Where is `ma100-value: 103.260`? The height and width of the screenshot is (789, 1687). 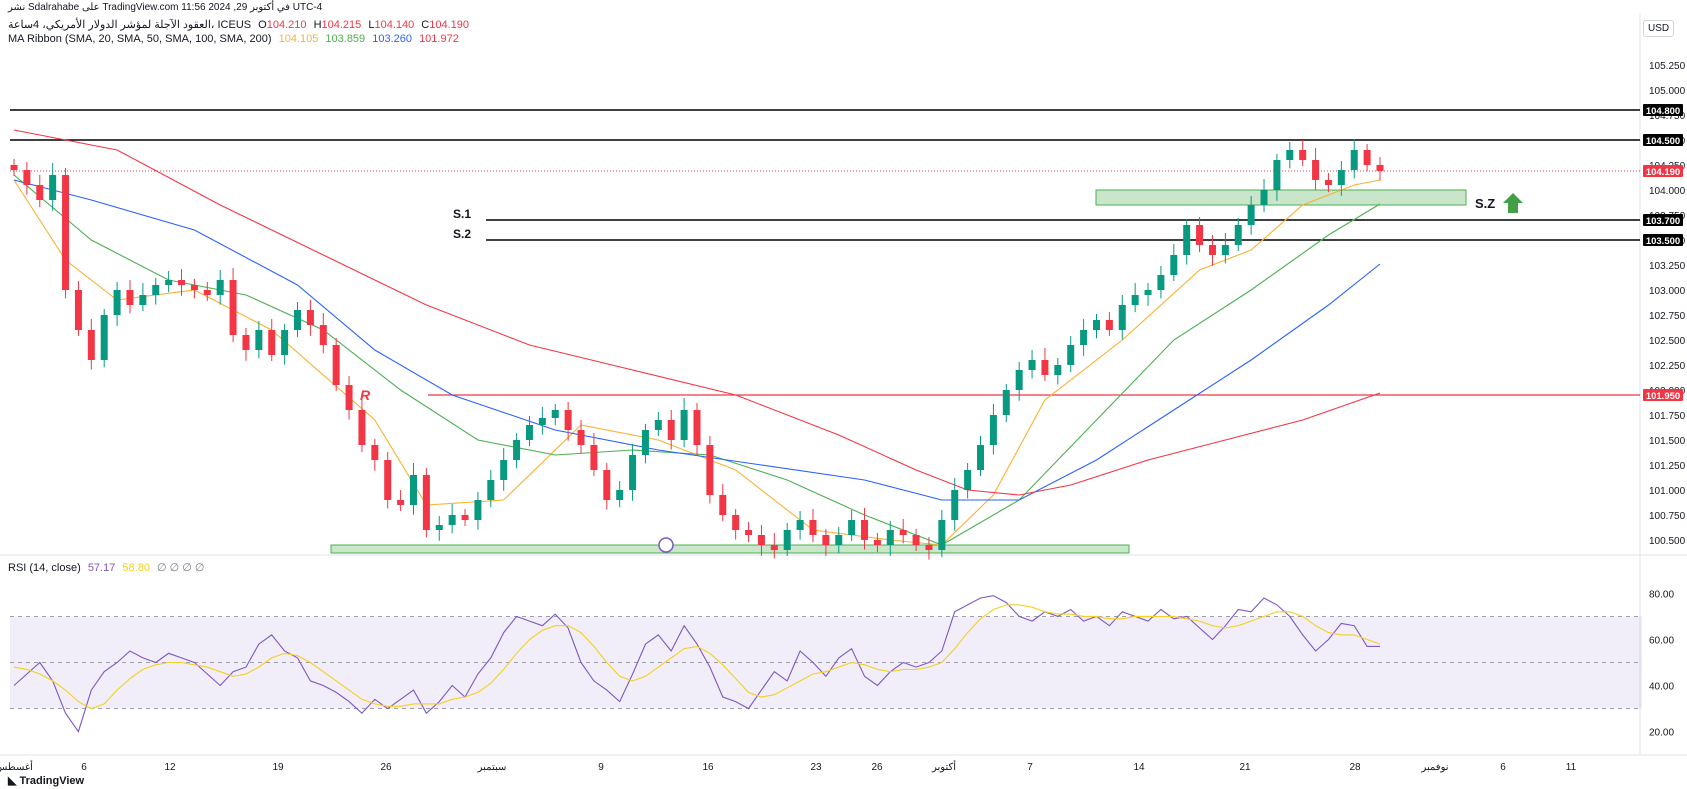
ma100-value: 103.260 is located at coordinates (392, 39).